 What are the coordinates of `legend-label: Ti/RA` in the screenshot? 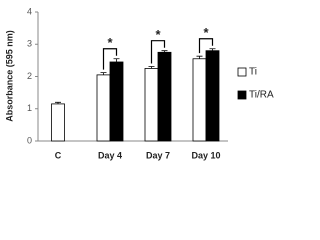 It's located at (261, 95).